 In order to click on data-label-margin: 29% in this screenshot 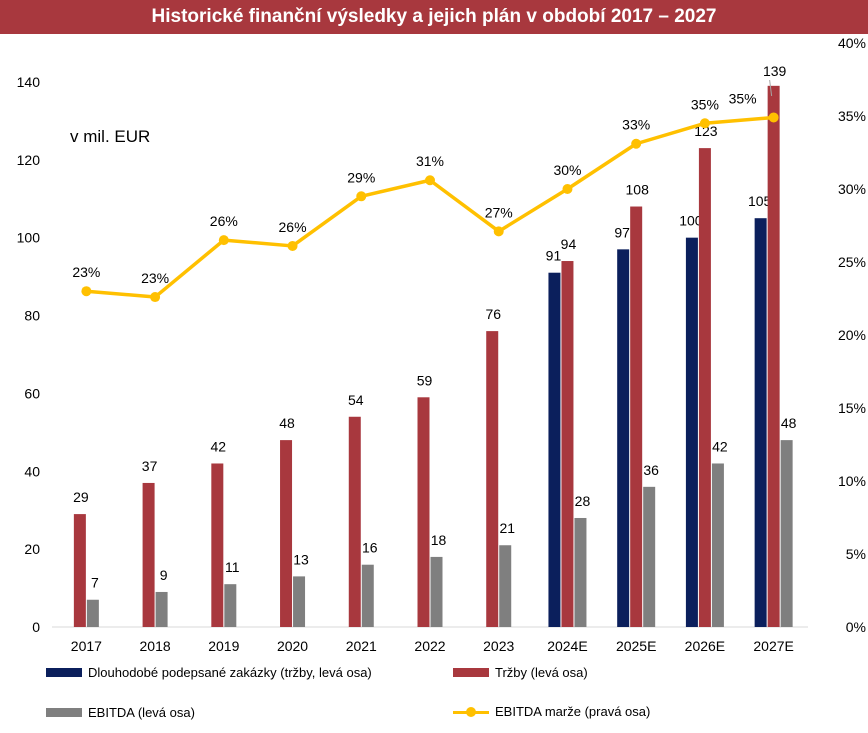, I will do `click(361, 177)`.